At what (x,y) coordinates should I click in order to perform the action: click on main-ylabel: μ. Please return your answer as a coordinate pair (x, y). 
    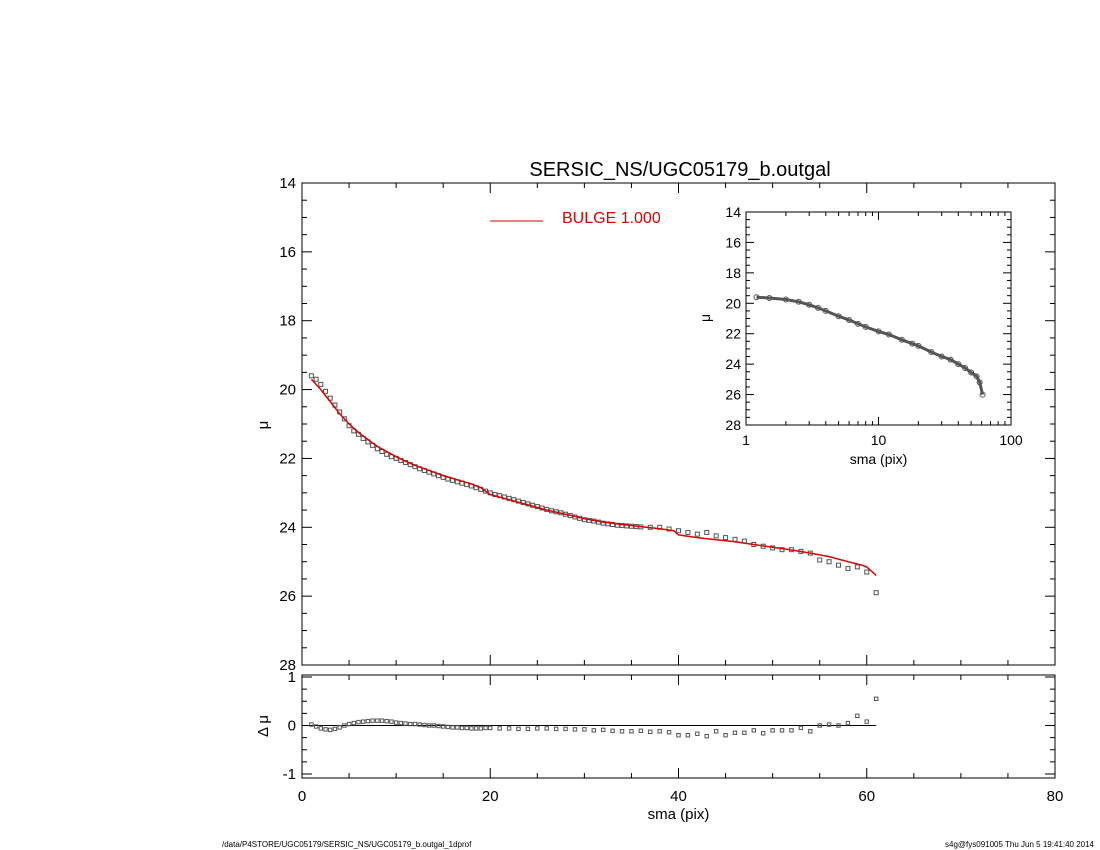
    Looking at the image, I should click on (263, 425).